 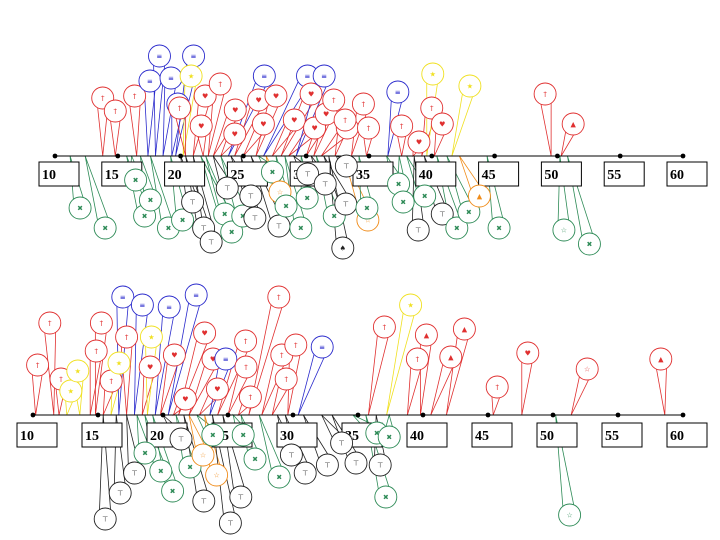 What do you see at coordinates (417, 436) in the screenshot?
I see `tick-label: 40` at bounding box center [417, 436].